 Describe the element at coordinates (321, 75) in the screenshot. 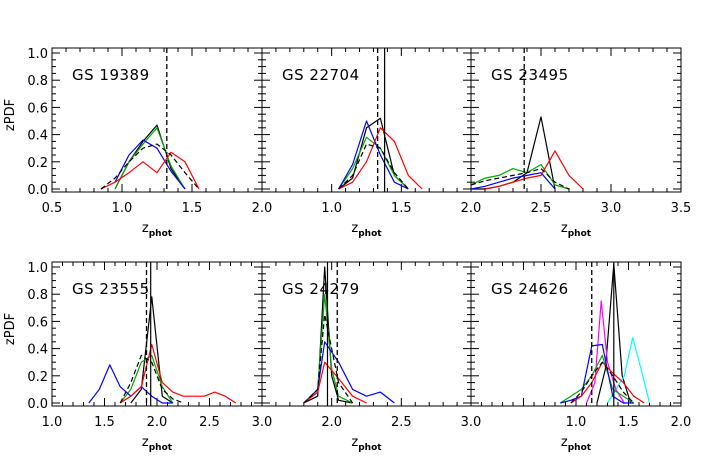

I see `panel-title: GS 22704` at that location.